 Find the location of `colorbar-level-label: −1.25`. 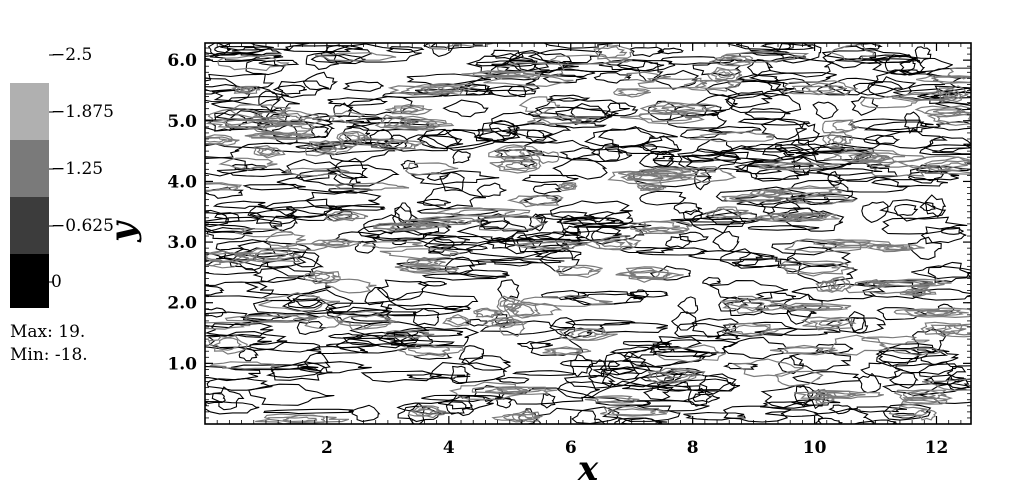

colorbar-level-label: −1.25 is located at coordinates (77, 169).